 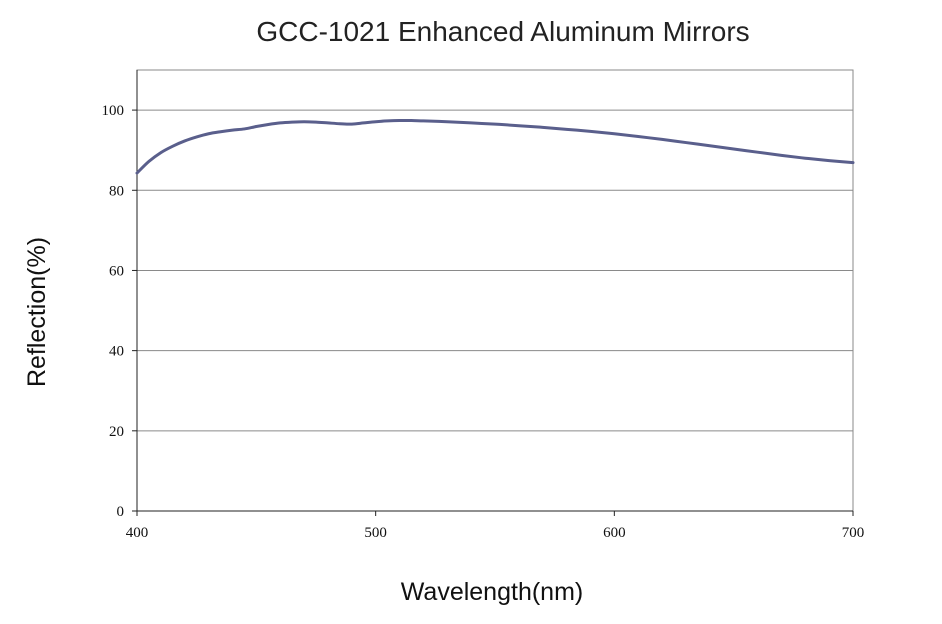 What do you see at coordinates (495, 526) in the screenshot?
I see `x-axis-ticks: 400 500 600 700` at bounding box center [495, 526].